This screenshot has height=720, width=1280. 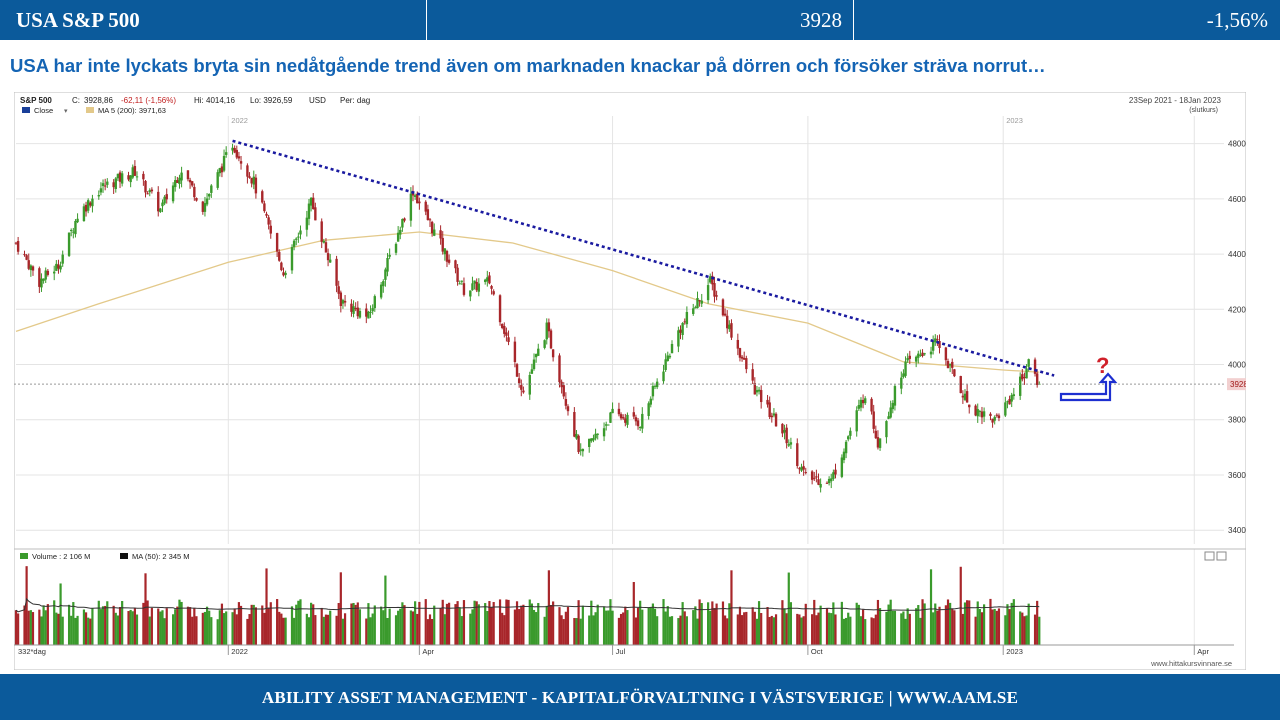 What do you see at coordinates (66, 111) in the screenshot?
I see `legend-close-dropdown-icon: ▾` at bounding box center [66, 111].